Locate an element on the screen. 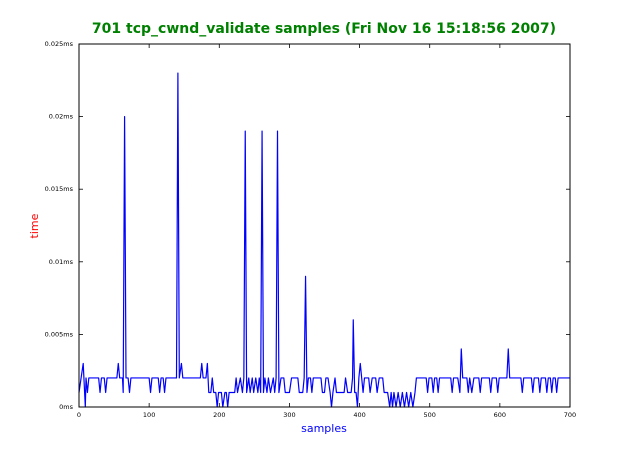  x-tick-label: 700 is located at coordinates (570, 415).